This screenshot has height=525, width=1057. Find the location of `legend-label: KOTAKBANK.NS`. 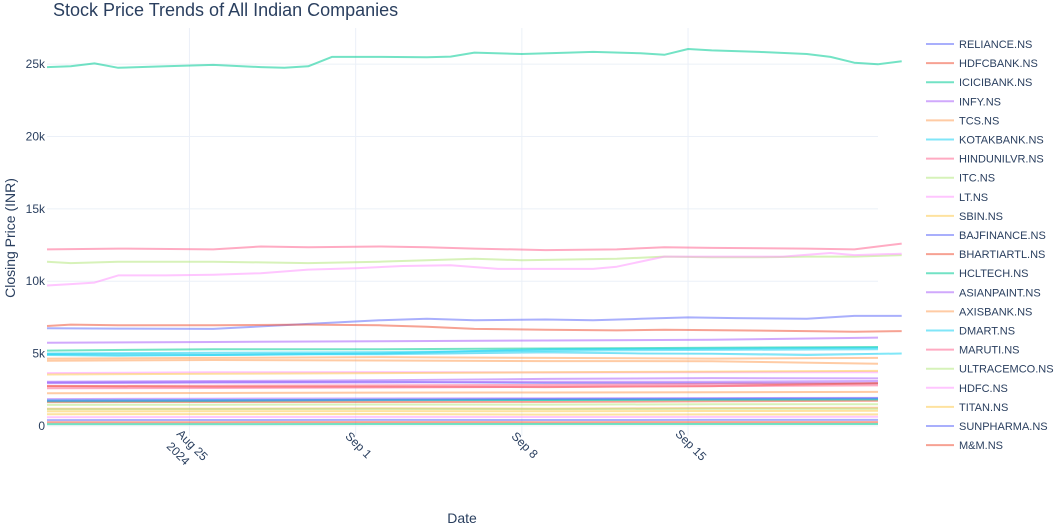

legend-label: KOTAKBANK.NS is located at coordinates (1001, 141).